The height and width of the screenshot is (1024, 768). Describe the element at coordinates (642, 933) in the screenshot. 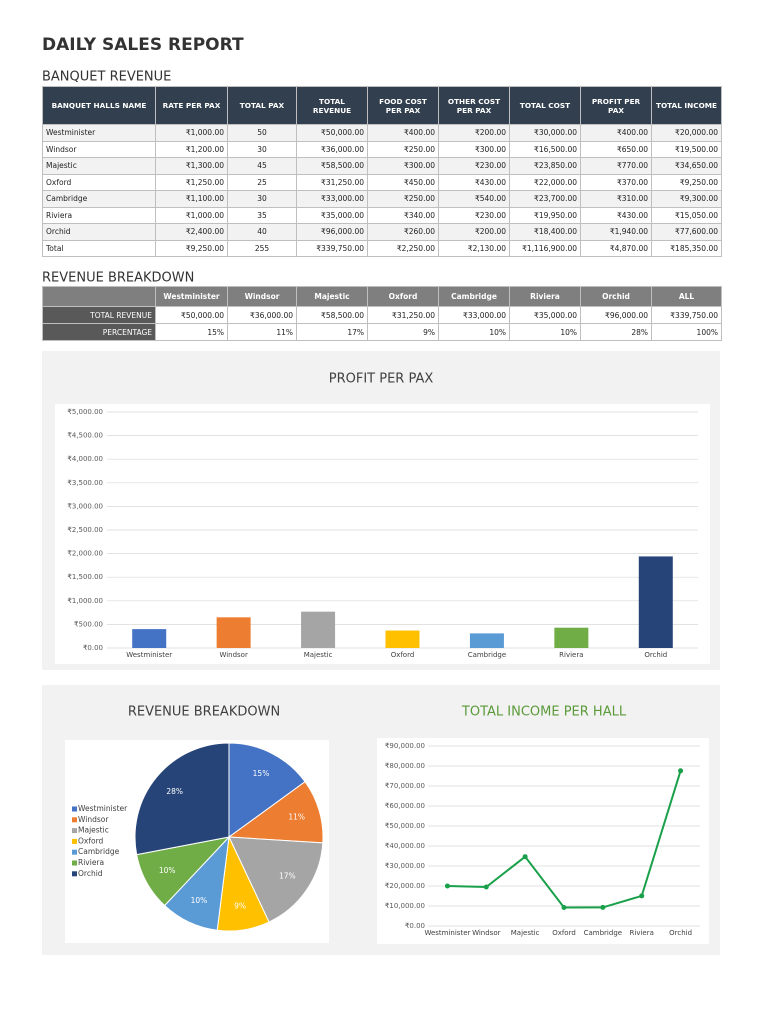

I see `x-tick-label: Riviera` at that location.